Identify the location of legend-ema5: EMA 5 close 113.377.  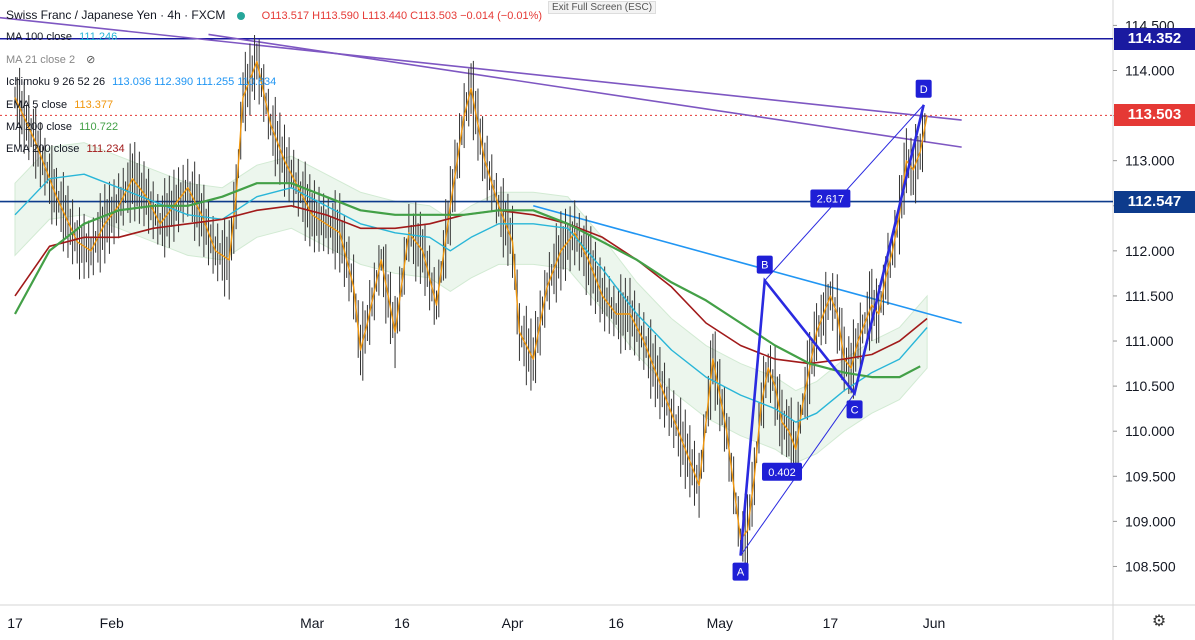
(274, 105).